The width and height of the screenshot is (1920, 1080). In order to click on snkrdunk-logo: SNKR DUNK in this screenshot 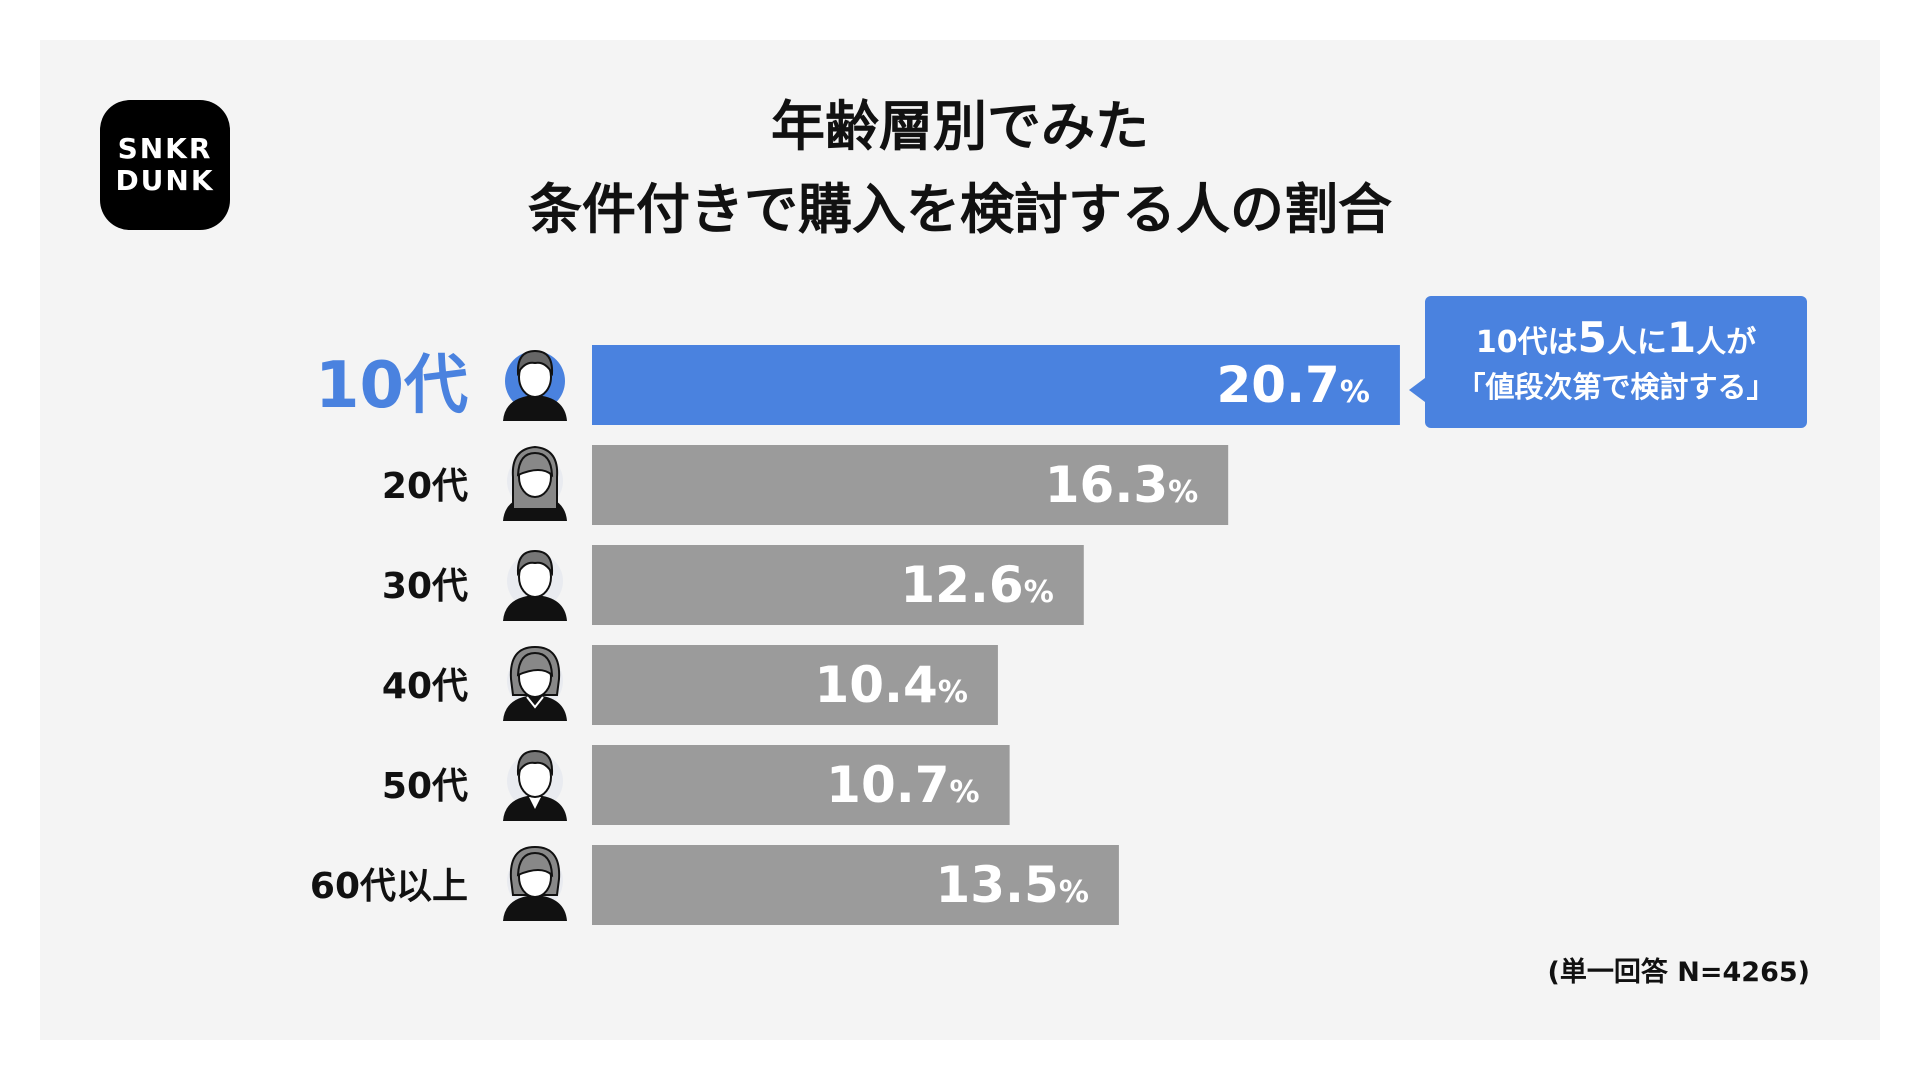, I will do `click(165, 165)`.